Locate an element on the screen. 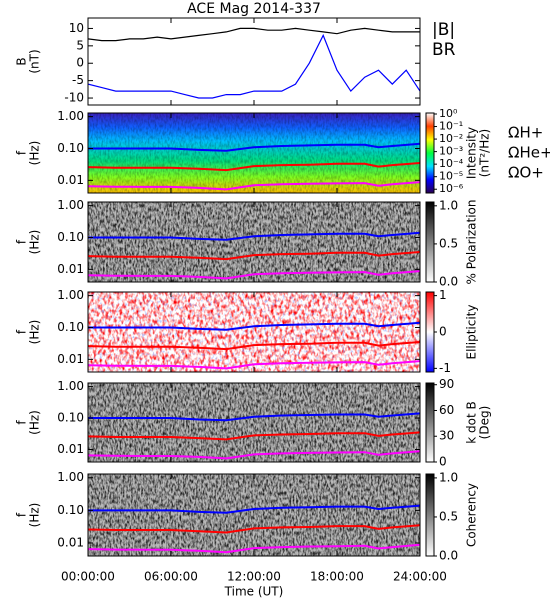  y-tick-label: 5 is located at coordinates (80, 45).